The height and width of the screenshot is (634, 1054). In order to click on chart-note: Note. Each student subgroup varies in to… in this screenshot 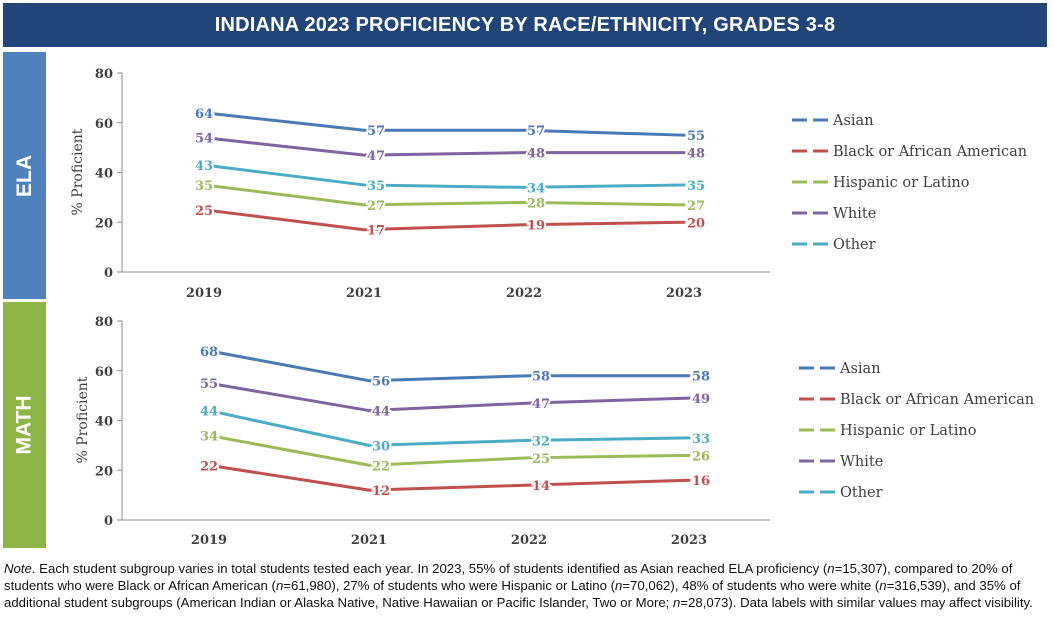, I will do `click(526, 585)`.